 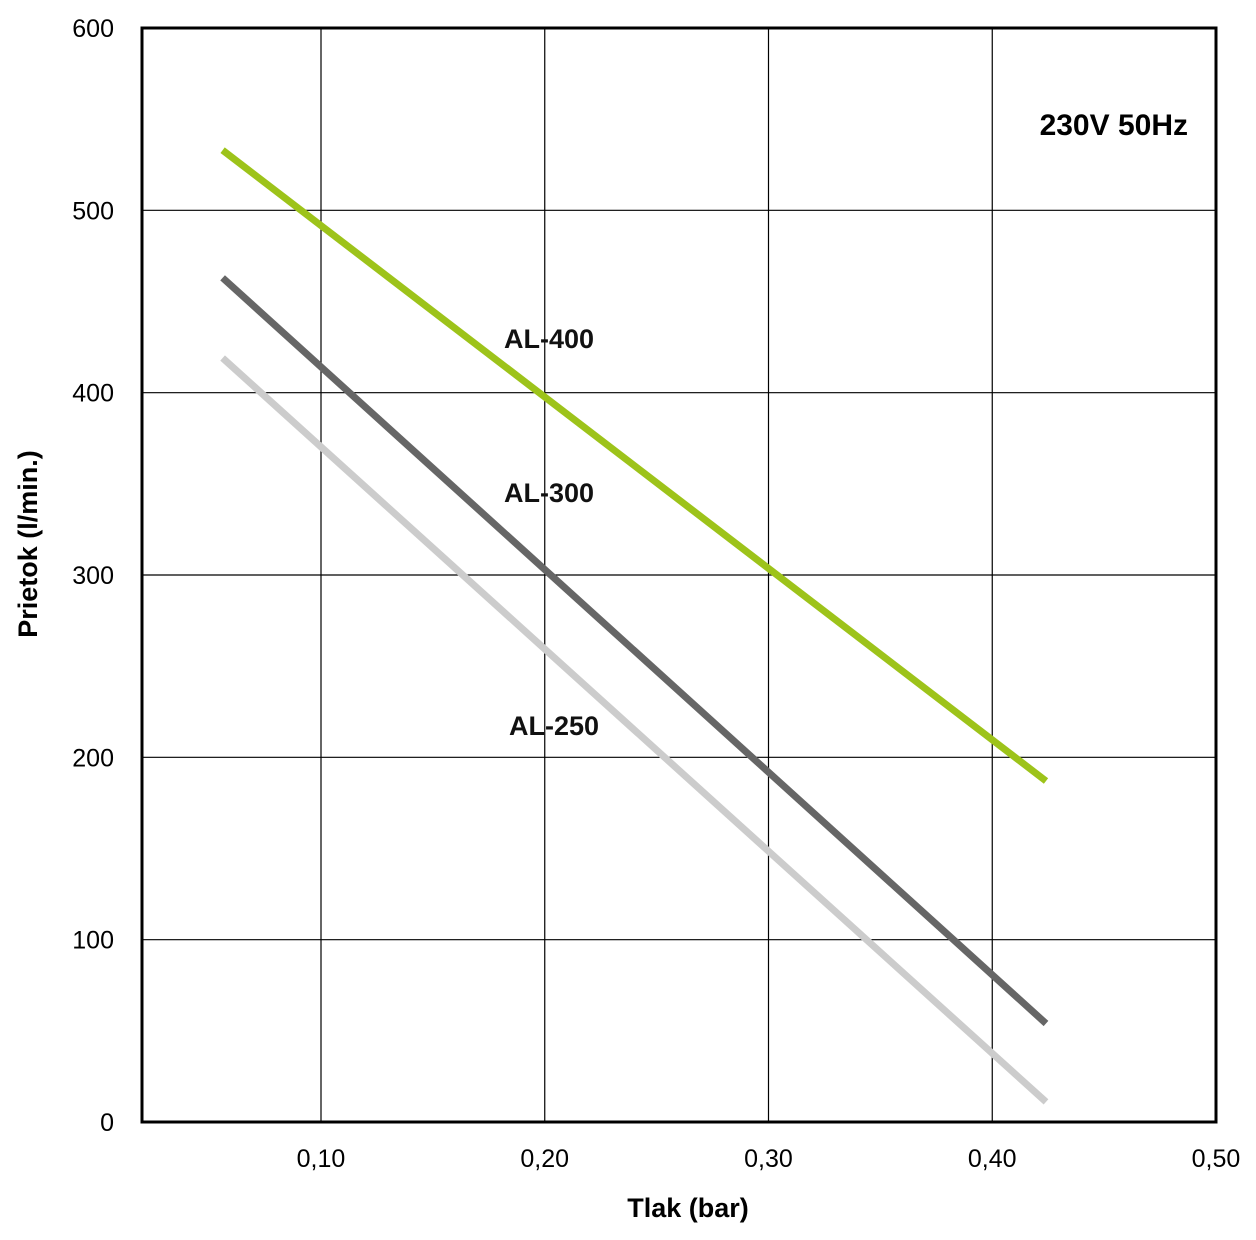 What do you see at coordinates (28, 544) in the screenshot?
I see `y-axis-label: Prietok (l/min.)` at bounding box center [28, 544].